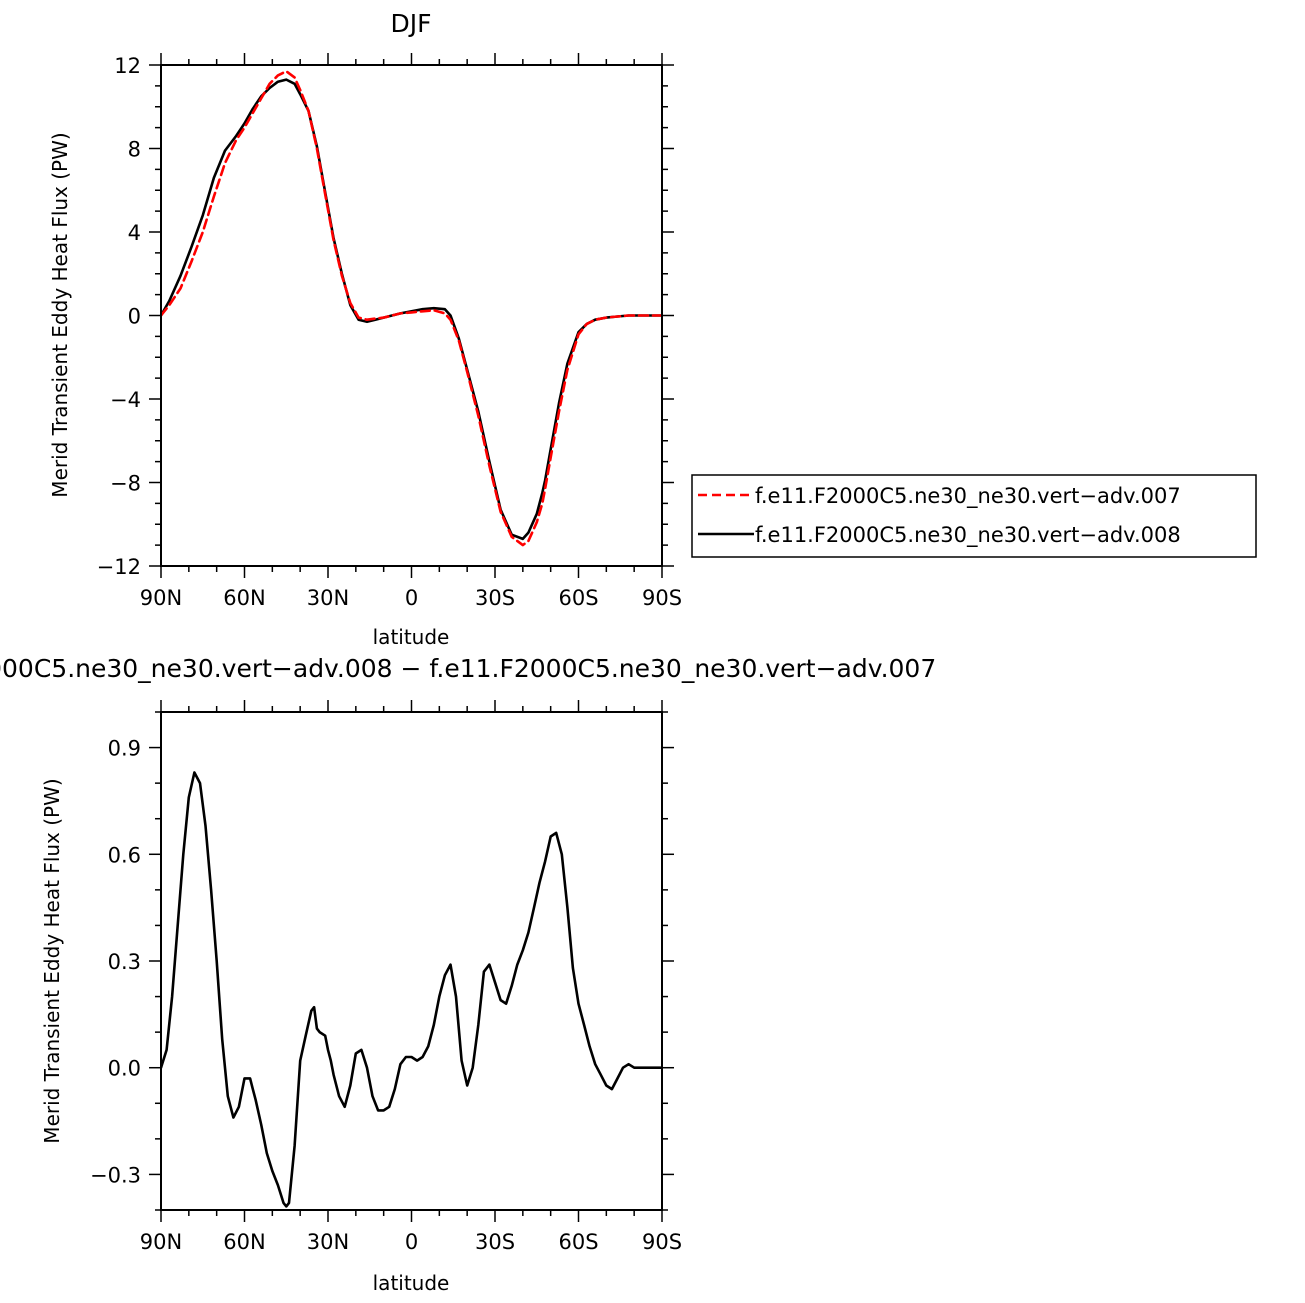 The width and height of the screenshot is (1305, 1303). Describe the element at coordinates (52, 960) in the screenshot. I see `y-axis-label-bottom: Merid Transient Eddy Heat Flux (PW)` at that location.